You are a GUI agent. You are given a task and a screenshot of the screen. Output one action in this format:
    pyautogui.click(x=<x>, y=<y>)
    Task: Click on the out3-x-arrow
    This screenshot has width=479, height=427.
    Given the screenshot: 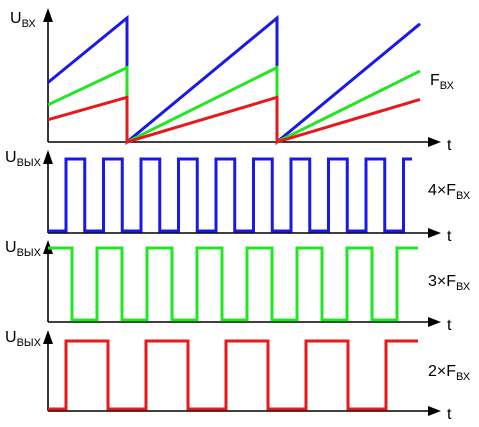 What is the action you would take?
    pyautogui.click(x=434, y=322)
    